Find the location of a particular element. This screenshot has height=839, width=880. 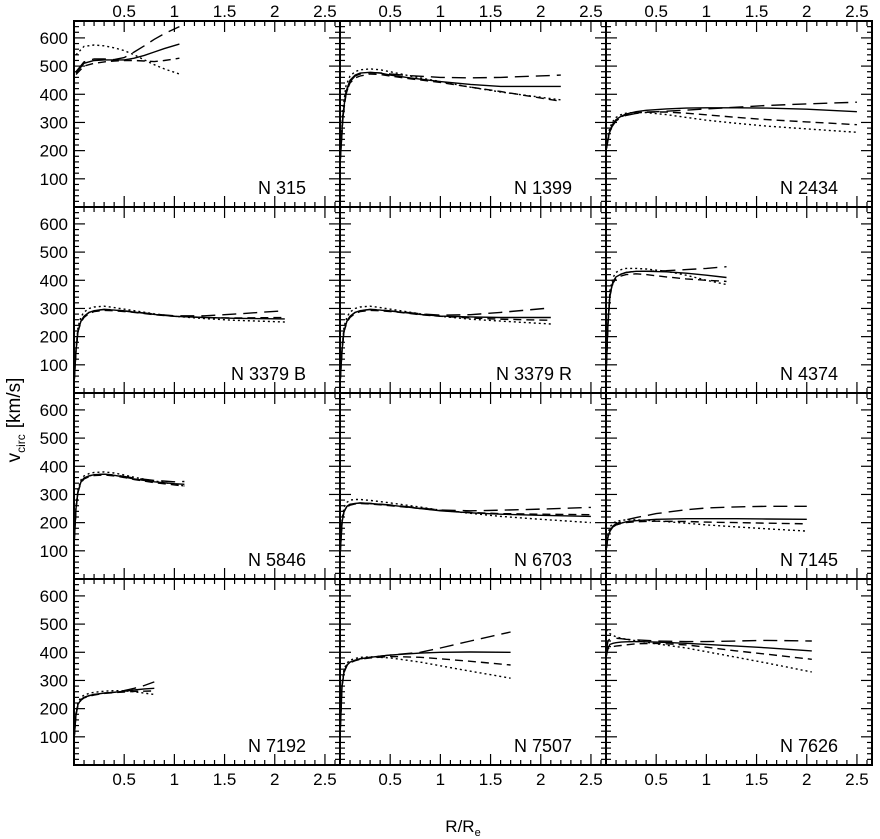

panel-label: N 4374 is located at coordinates (809, 374).